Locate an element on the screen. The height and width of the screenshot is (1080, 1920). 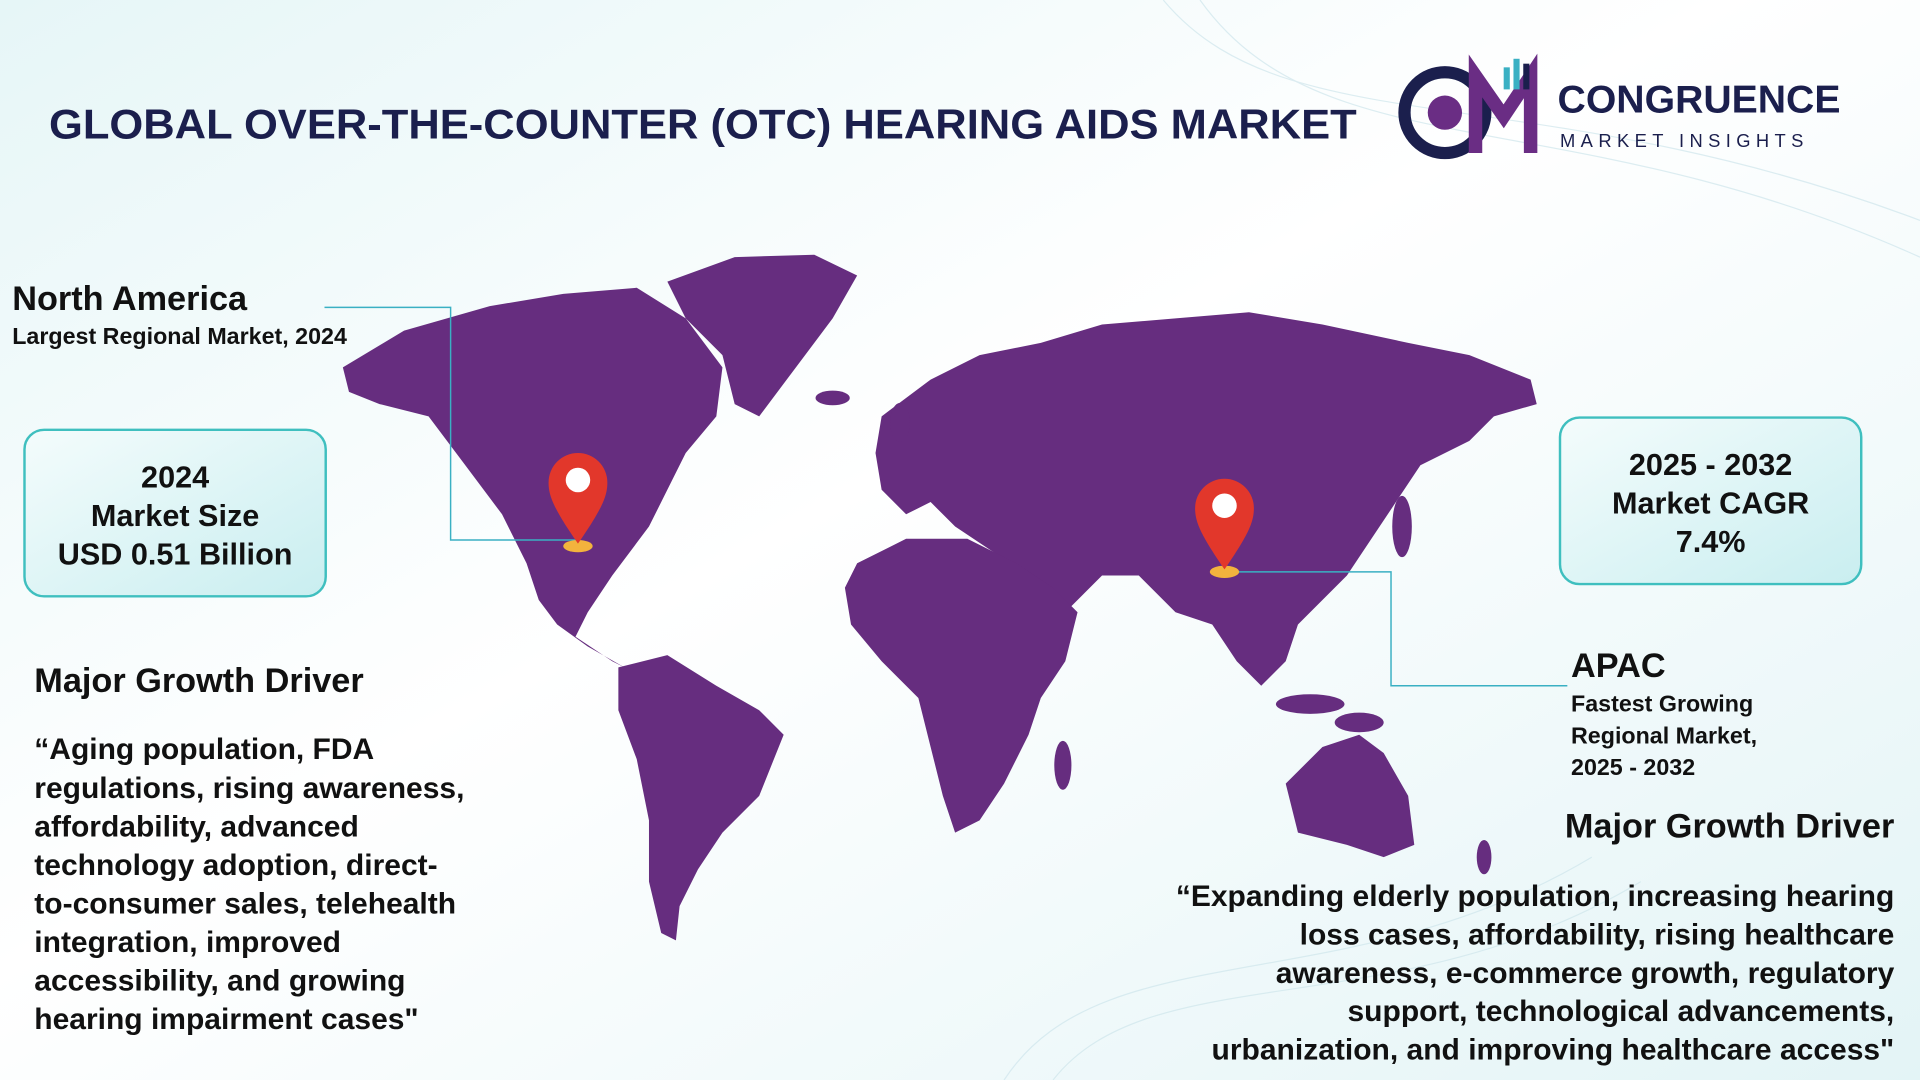
driver-line: to-consumer sales, telehealth is located at coordinates (245, 903).